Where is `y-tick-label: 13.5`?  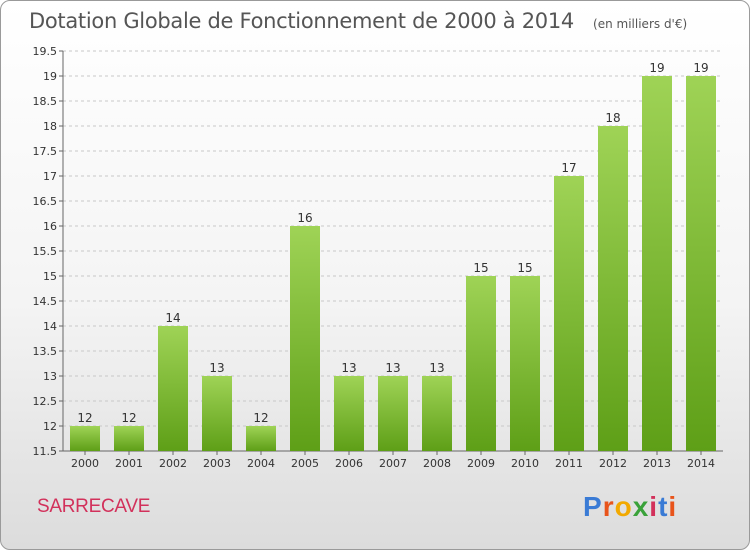
y-tick-label: 13.5 is located at coordinates (45, 351).